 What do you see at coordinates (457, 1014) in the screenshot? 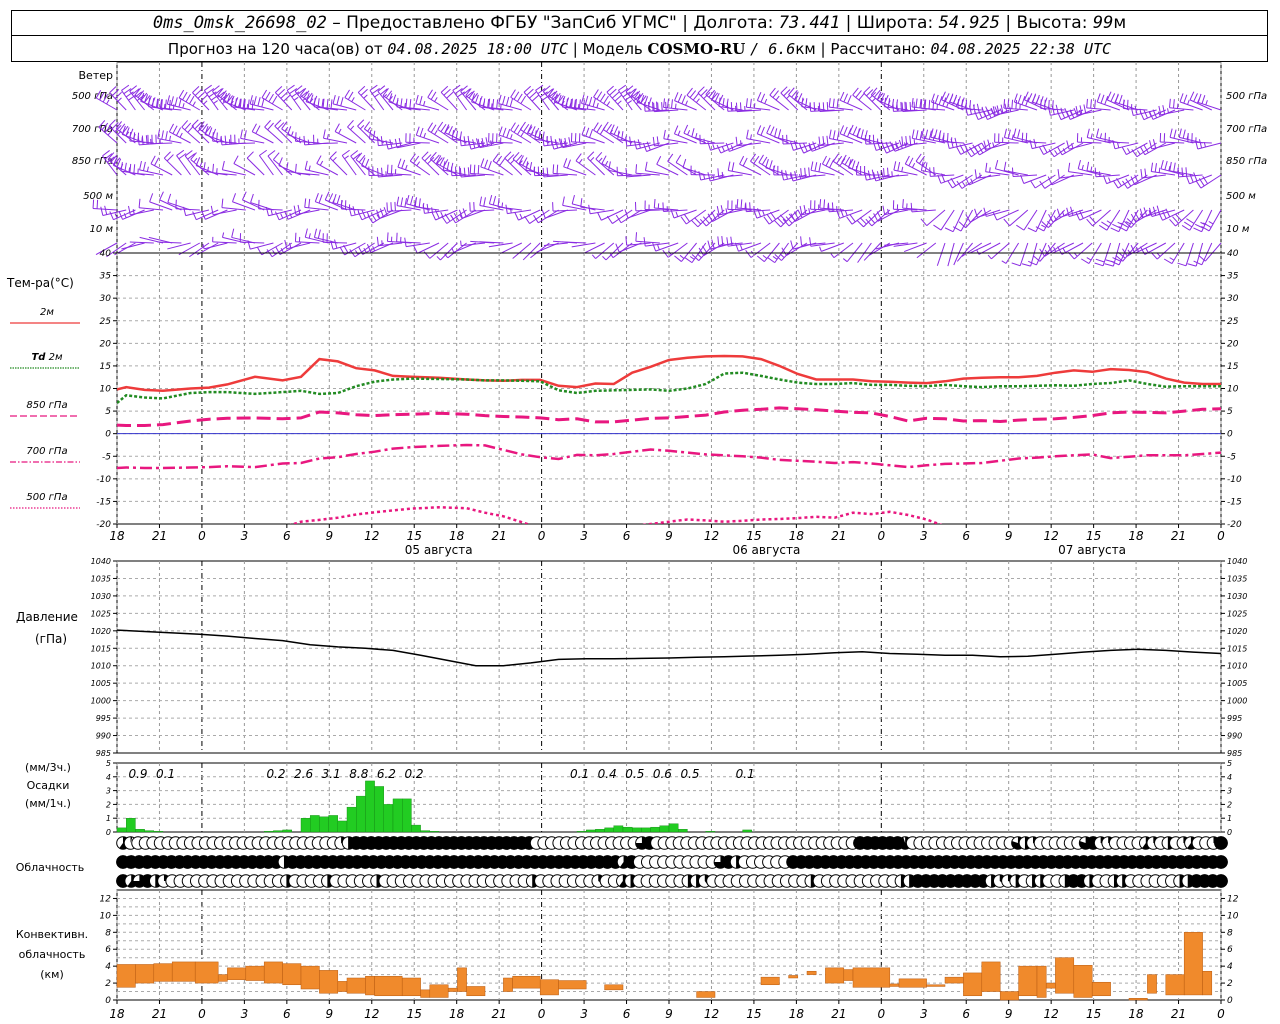
I see `convective-xtick-label: 18` at bounding box center [457, 1014].